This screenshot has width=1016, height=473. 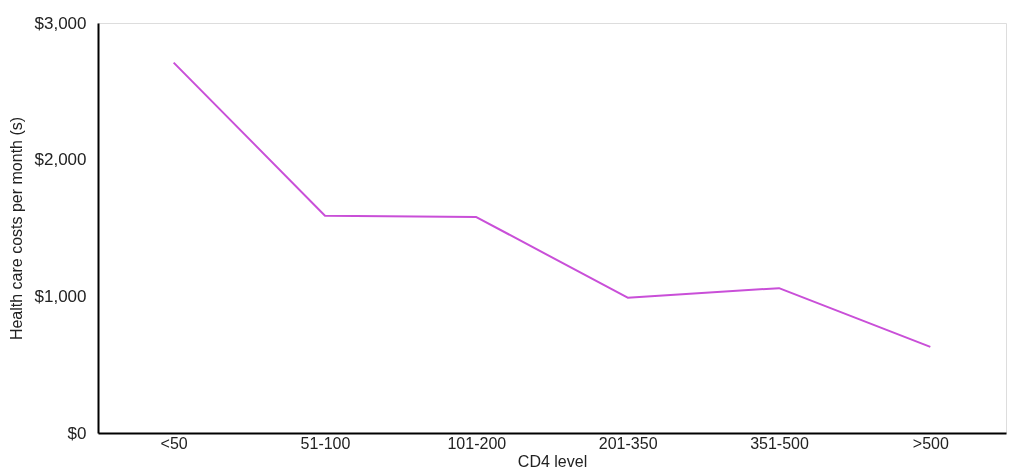 I want to click on x-tick-label: 101-200, so click(x=477, y=443).